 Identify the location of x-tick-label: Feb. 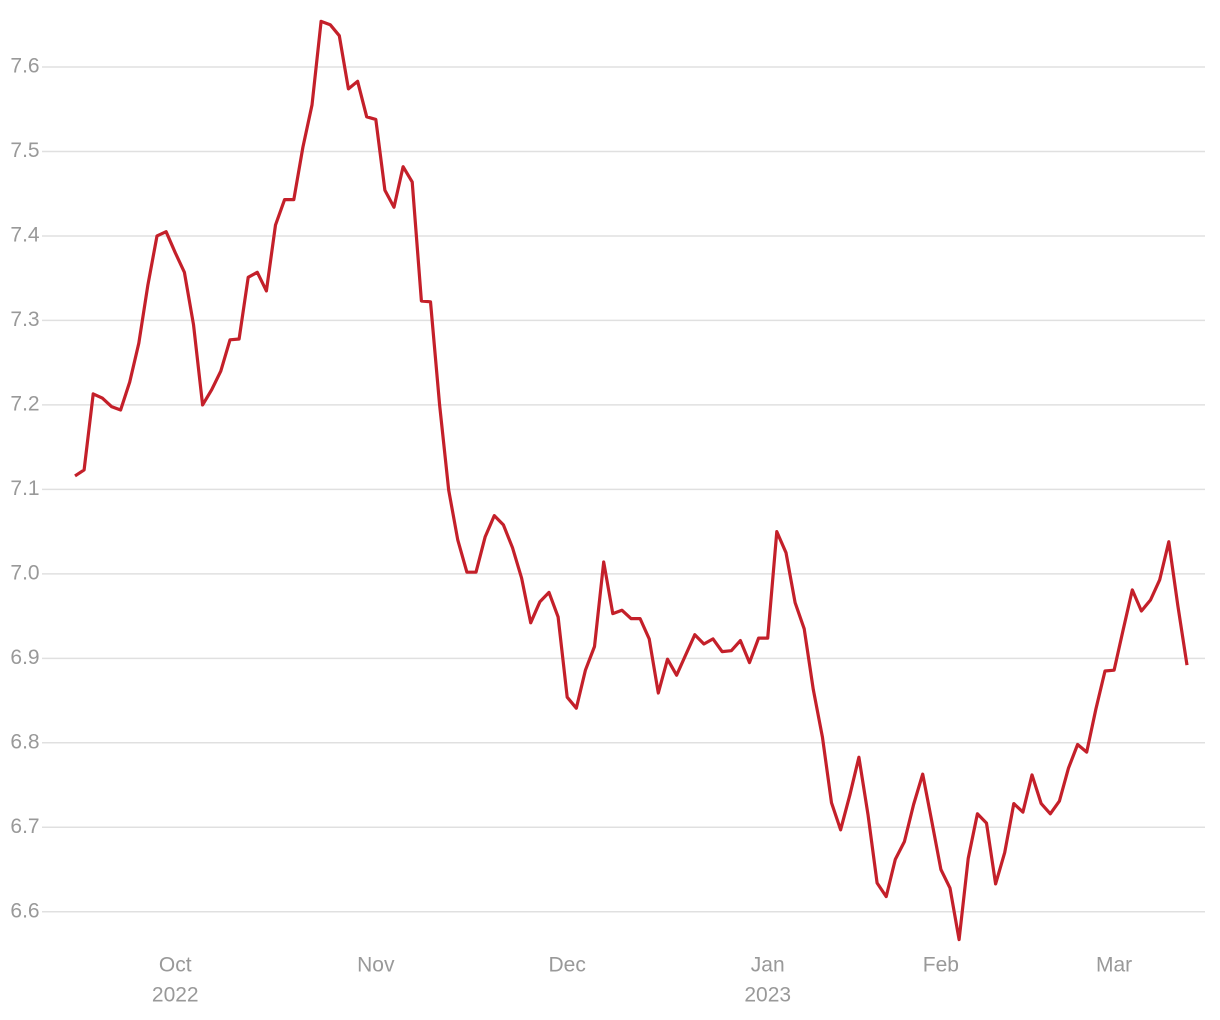
(941, 965).